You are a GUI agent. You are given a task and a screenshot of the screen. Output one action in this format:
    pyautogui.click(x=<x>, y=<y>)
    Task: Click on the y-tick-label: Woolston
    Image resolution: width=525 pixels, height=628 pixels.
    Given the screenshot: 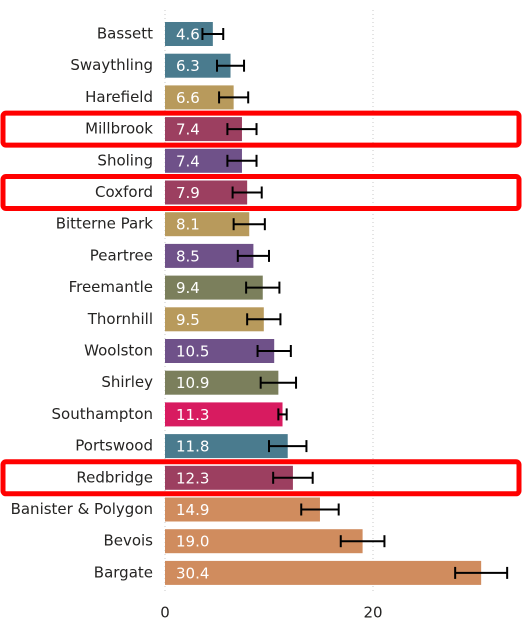 What is the action you would take?
    pyautogui.click(x=118, y=351)
    